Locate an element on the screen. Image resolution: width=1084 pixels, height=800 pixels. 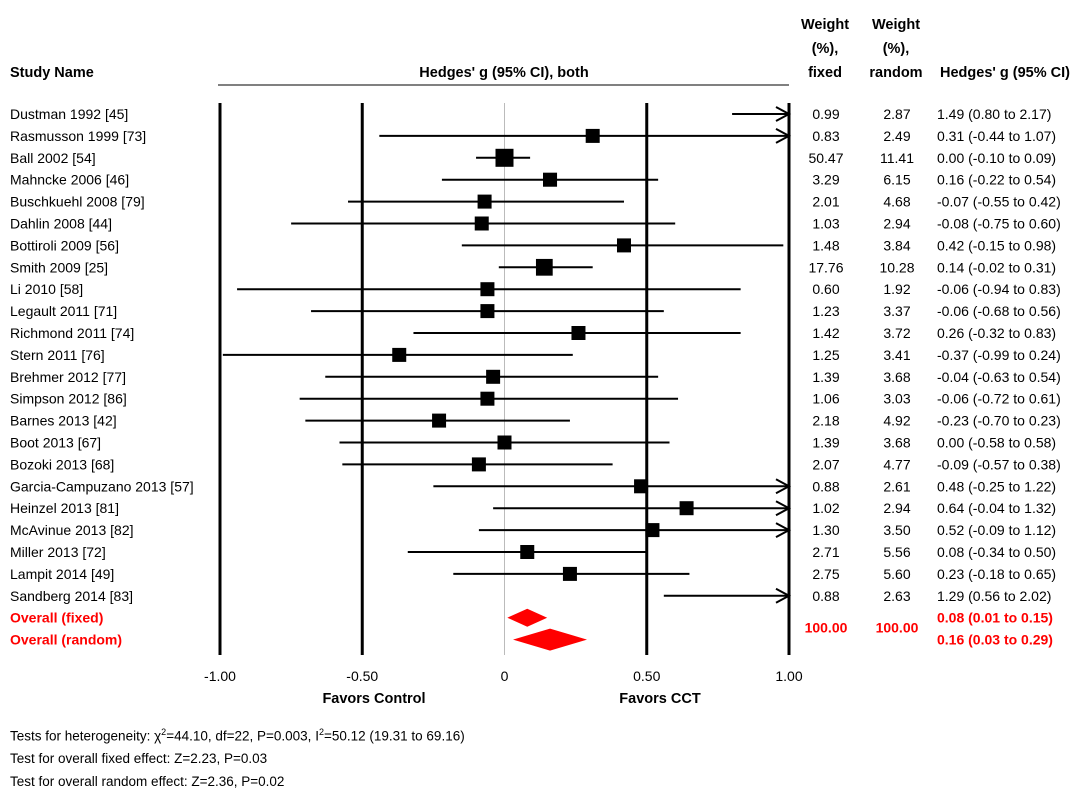
study-name: Boot 2013 [67] is located at coordinates (55, 443).